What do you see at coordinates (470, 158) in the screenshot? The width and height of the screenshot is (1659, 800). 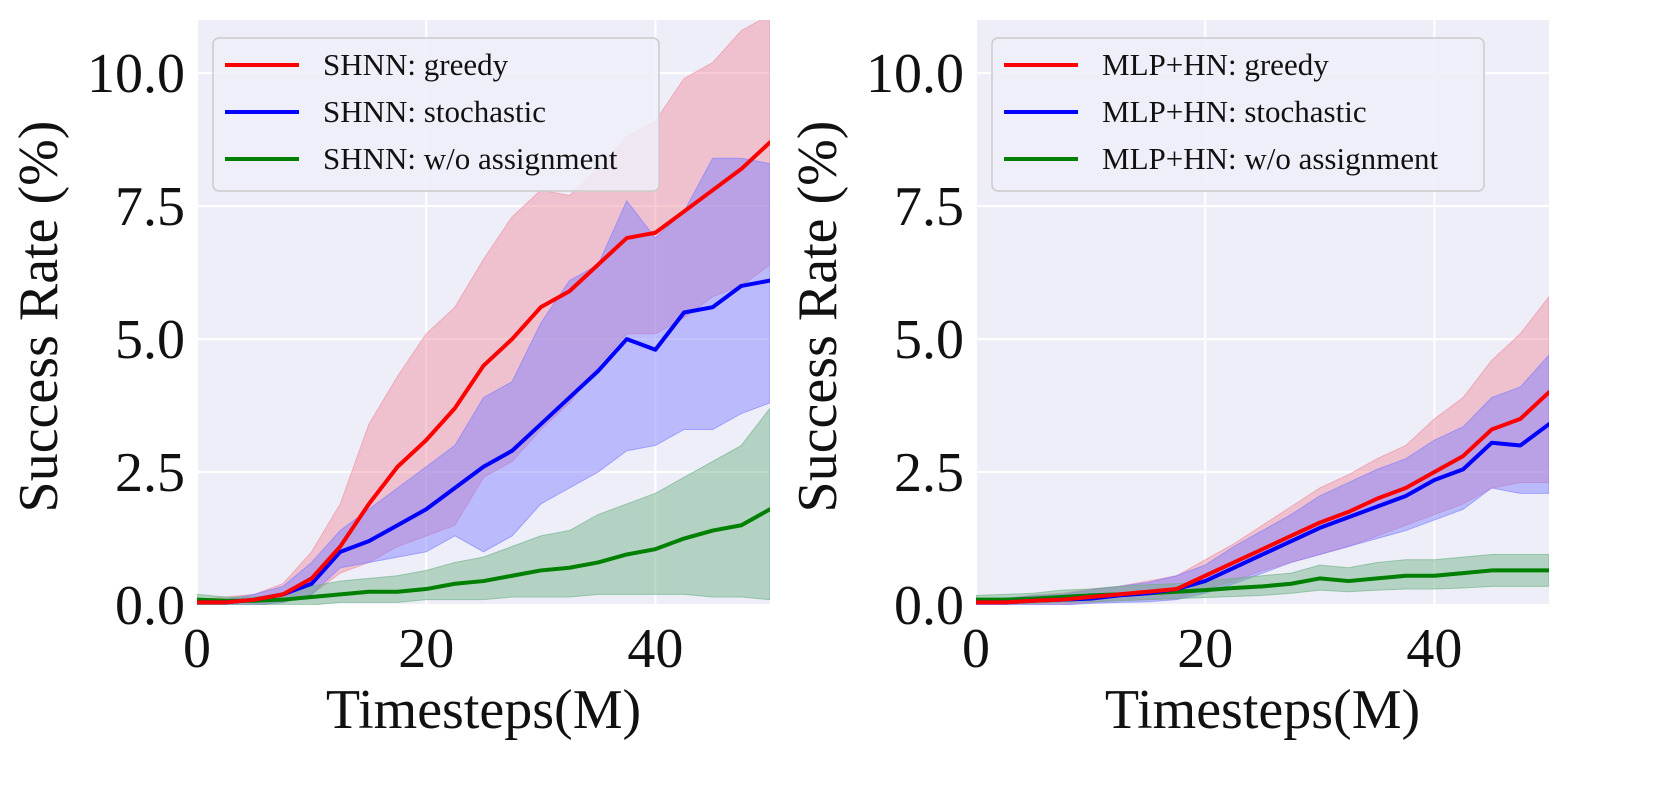 I see `legend-entry: SHNN: w/o assignment` at bounding box center [470, 158].